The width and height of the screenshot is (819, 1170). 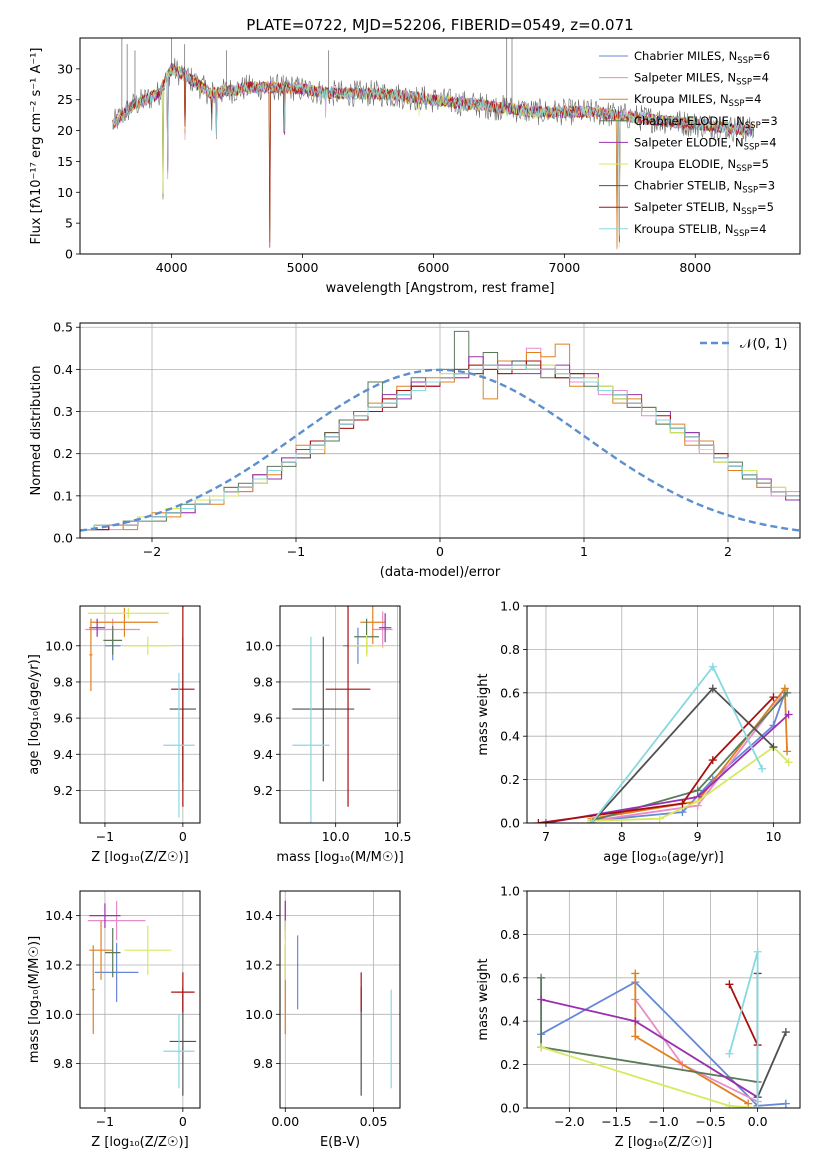 I want to click on legend-label: Chabrier STELIB, NSSP=3, so click(x=704, y=187).